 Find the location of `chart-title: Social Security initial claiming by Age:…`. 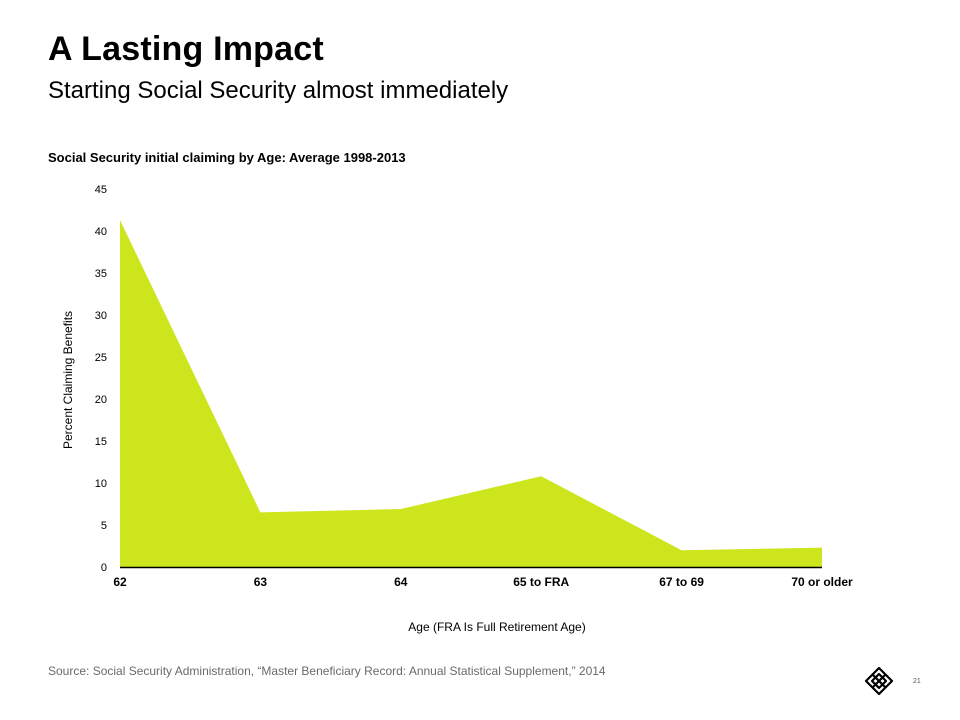

chart-title: Social Security initial claiming by Age:… is located at coordinates (227, 157).